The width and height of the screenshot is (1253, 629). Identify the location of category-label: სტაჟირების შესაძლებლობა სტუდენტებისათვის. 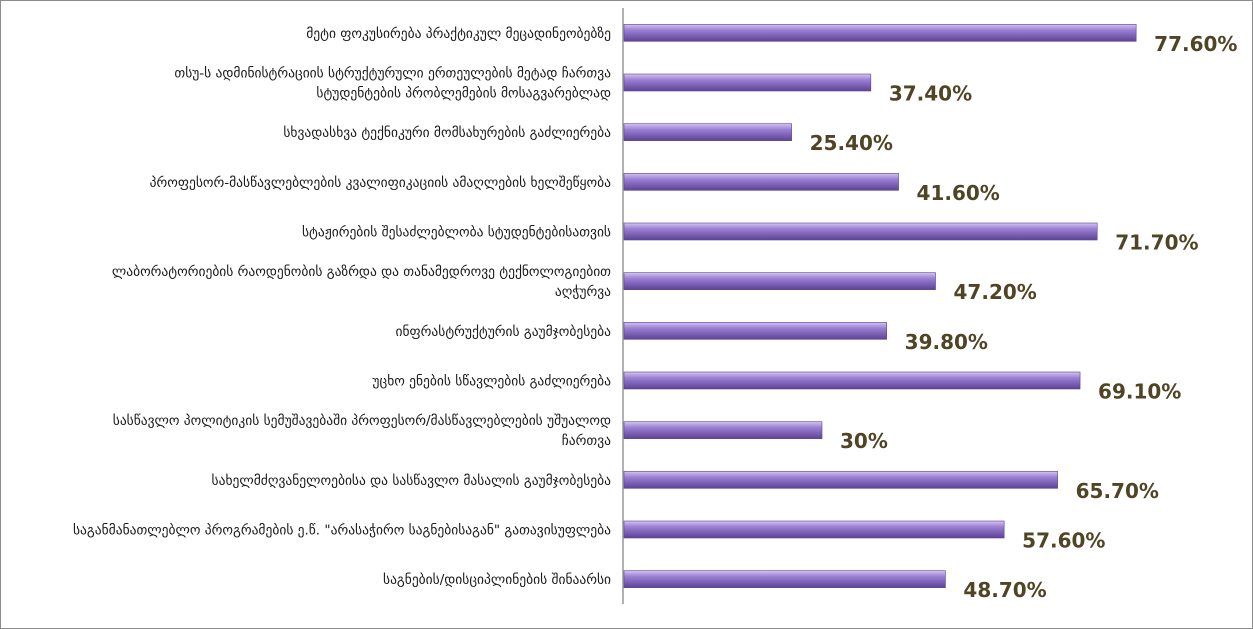
(456, 232).